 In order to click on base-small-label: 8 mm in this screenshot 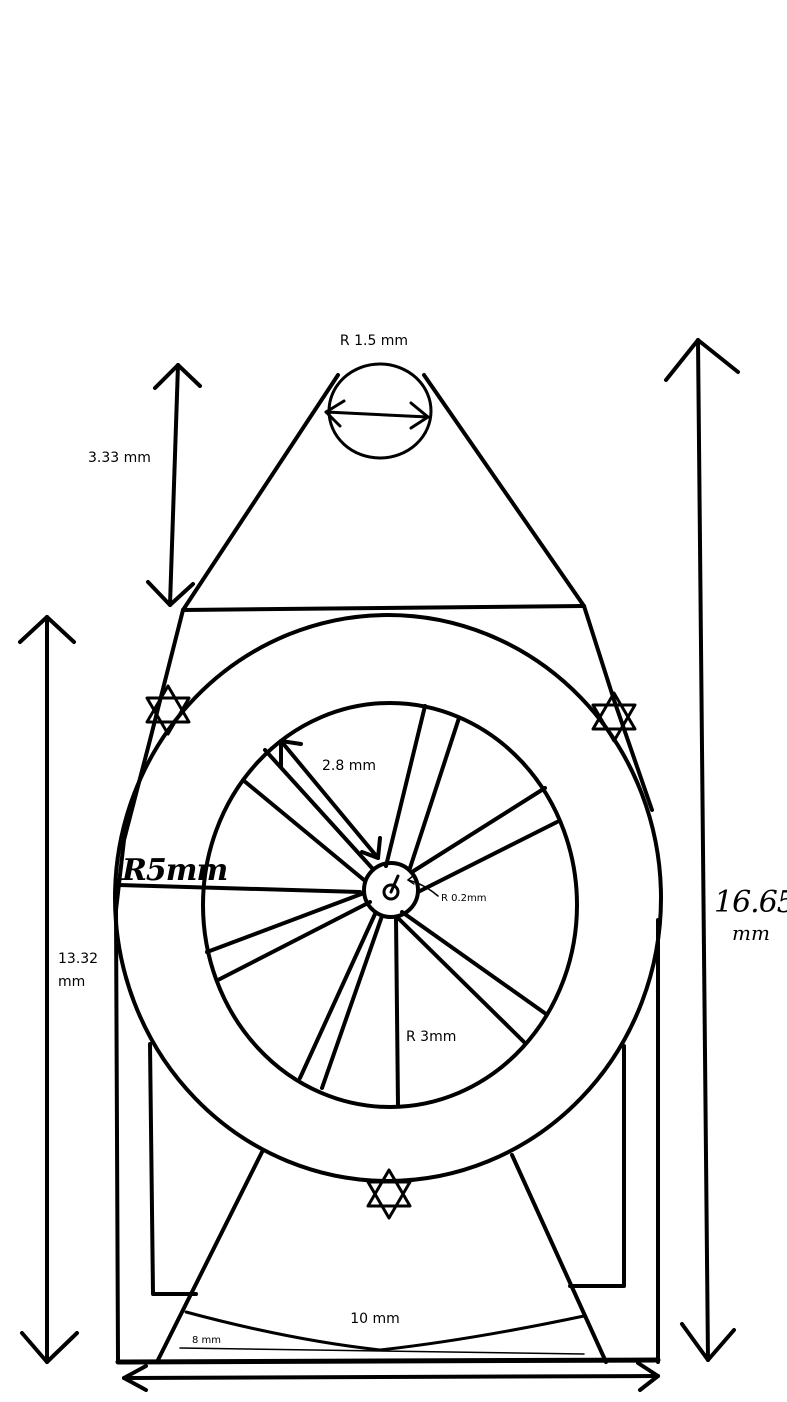, I will do `click(206, 1340)`.